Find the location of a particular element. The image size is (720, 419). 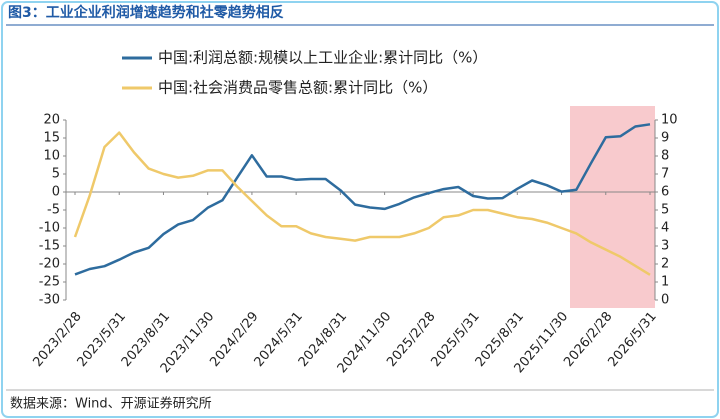

y2-tick-label: 1 is located at coordinates (665, 282).